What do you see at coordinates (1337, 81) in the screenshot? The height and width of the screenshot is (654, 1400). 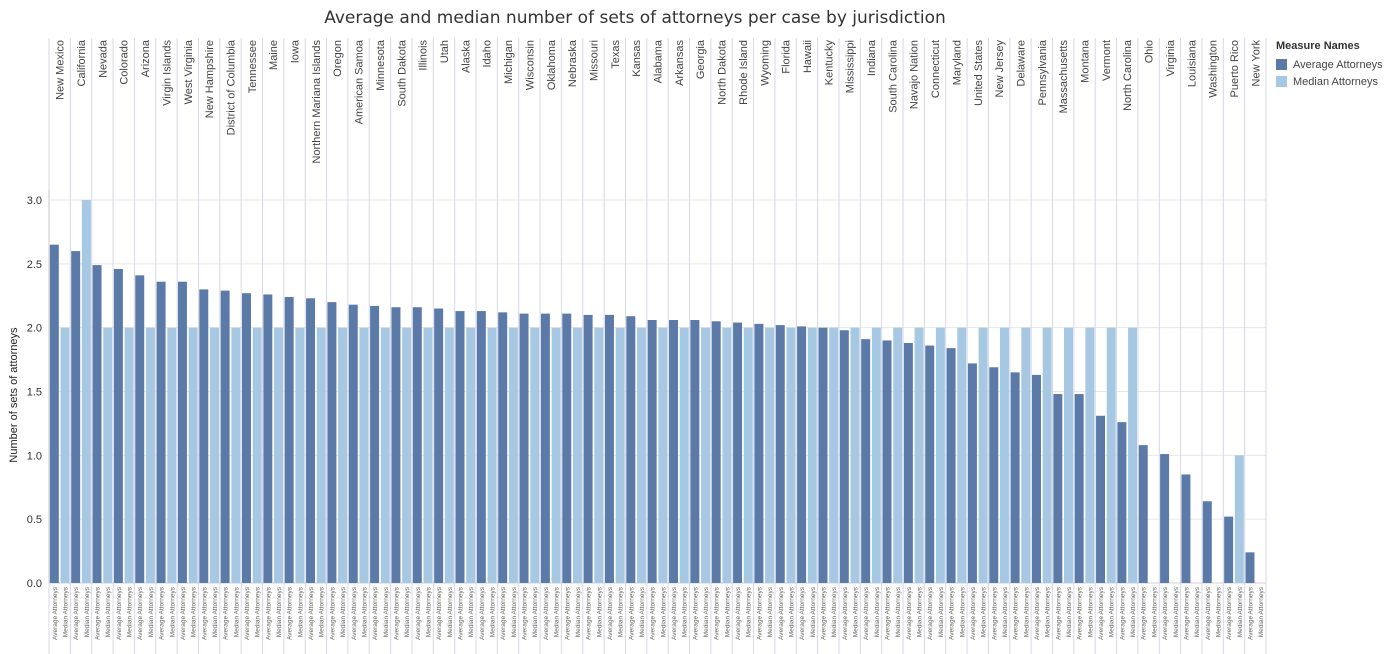 I see `legend-item-median: Median Attorneys` at bounding box center [1337, 81].